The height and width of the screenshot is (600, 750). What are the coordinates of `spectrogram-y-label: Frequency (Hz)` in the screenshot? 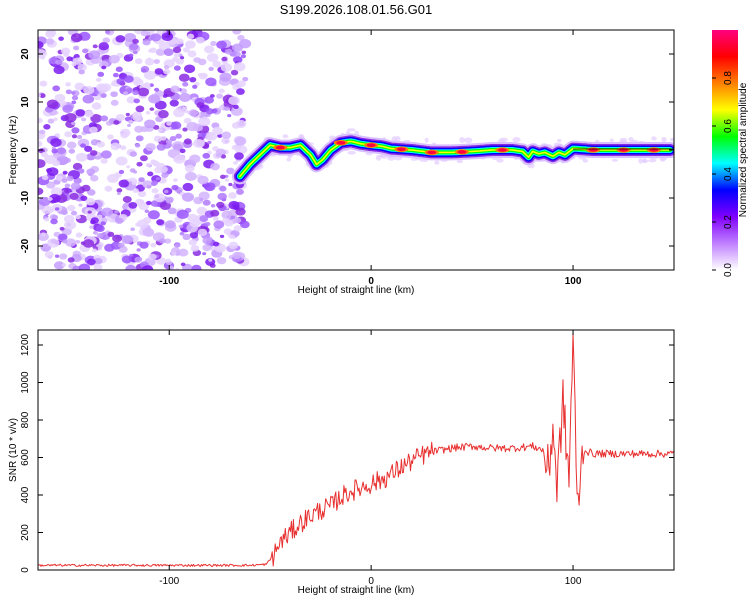 It's located at (13, 150).